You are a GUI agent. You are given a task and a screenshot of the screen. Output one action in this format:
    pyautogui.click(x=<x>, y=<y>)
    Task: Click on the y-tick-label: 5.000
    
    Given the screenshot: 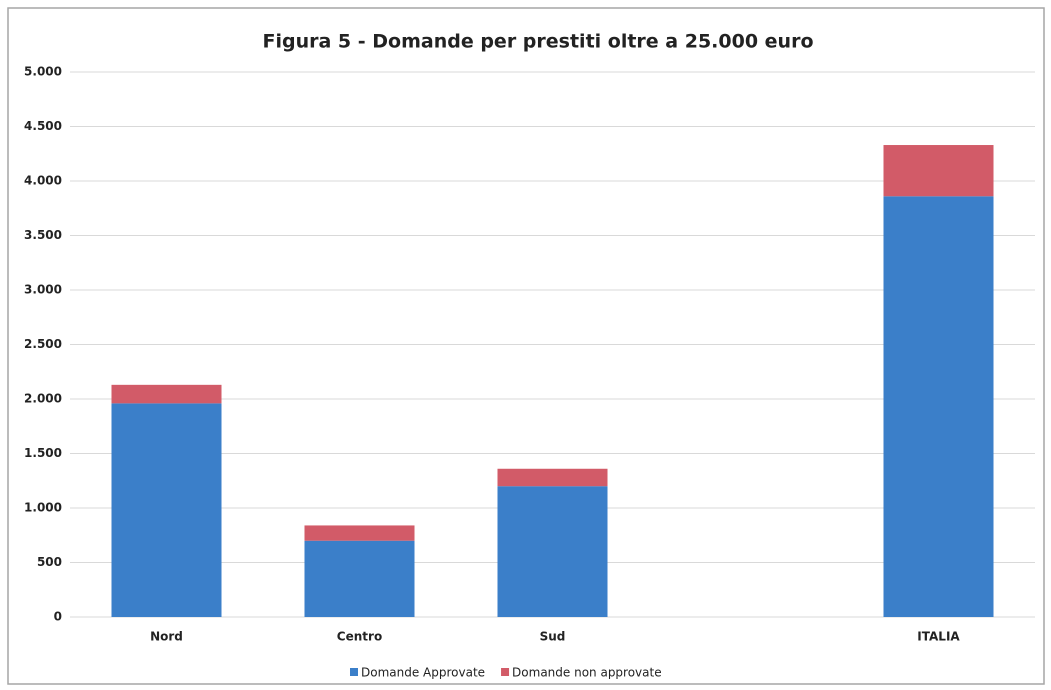 What is the action you would take?
    pyautogui.click(x=43, y=72)
    